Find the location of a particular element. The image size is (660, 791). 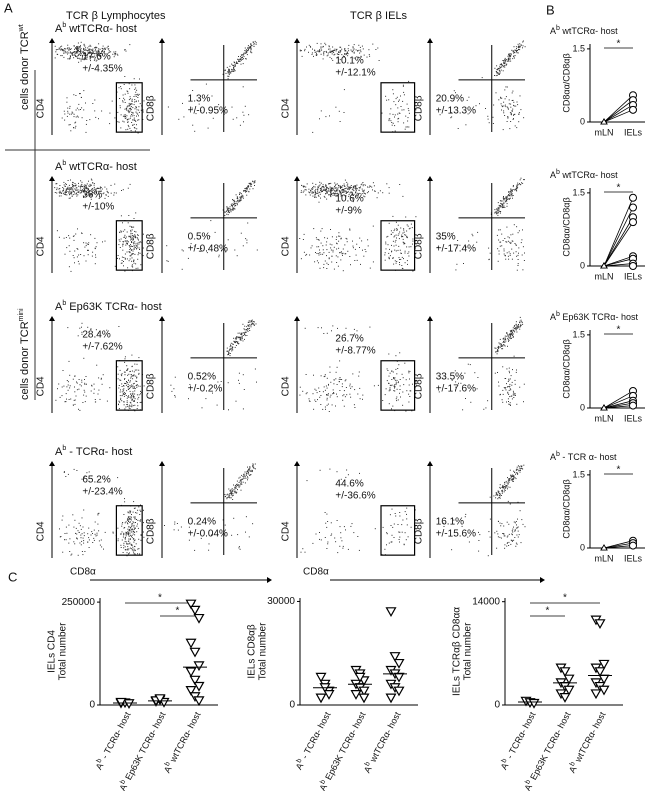

x-axis-label: CD8α is located at coordinates (83, 572).